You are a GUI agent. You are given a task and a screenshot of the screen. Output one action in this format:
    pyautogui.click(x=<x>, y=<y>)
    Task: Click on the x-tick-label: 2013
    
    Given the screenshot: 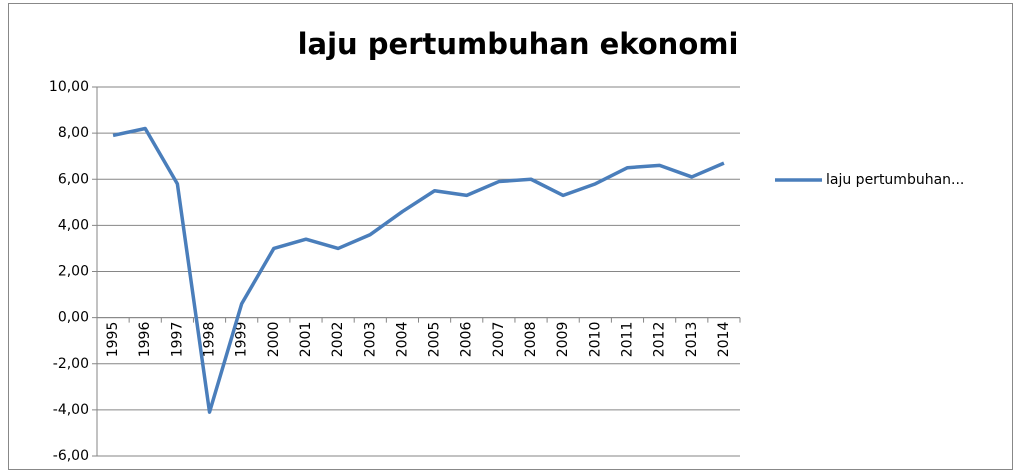 What is the action you would take?
    pyautogui.click(x=692, y=340)
    